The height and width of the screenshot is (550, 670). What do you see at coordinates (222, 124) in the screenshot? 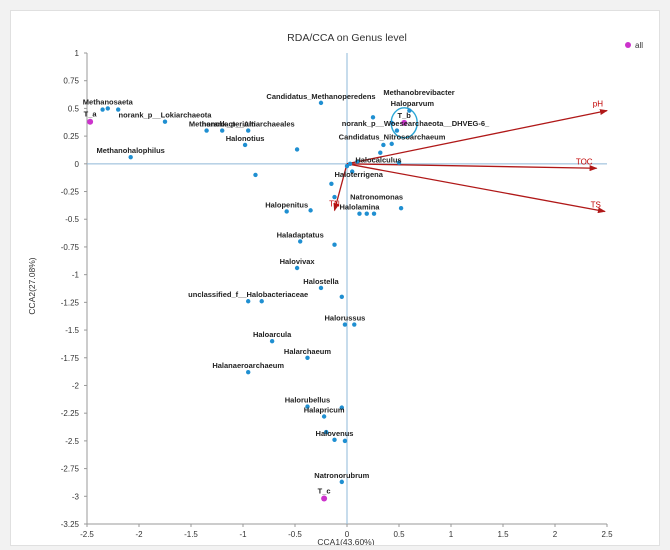
I see `species-label: Methanobacterium` at bounding box center [222, 124].